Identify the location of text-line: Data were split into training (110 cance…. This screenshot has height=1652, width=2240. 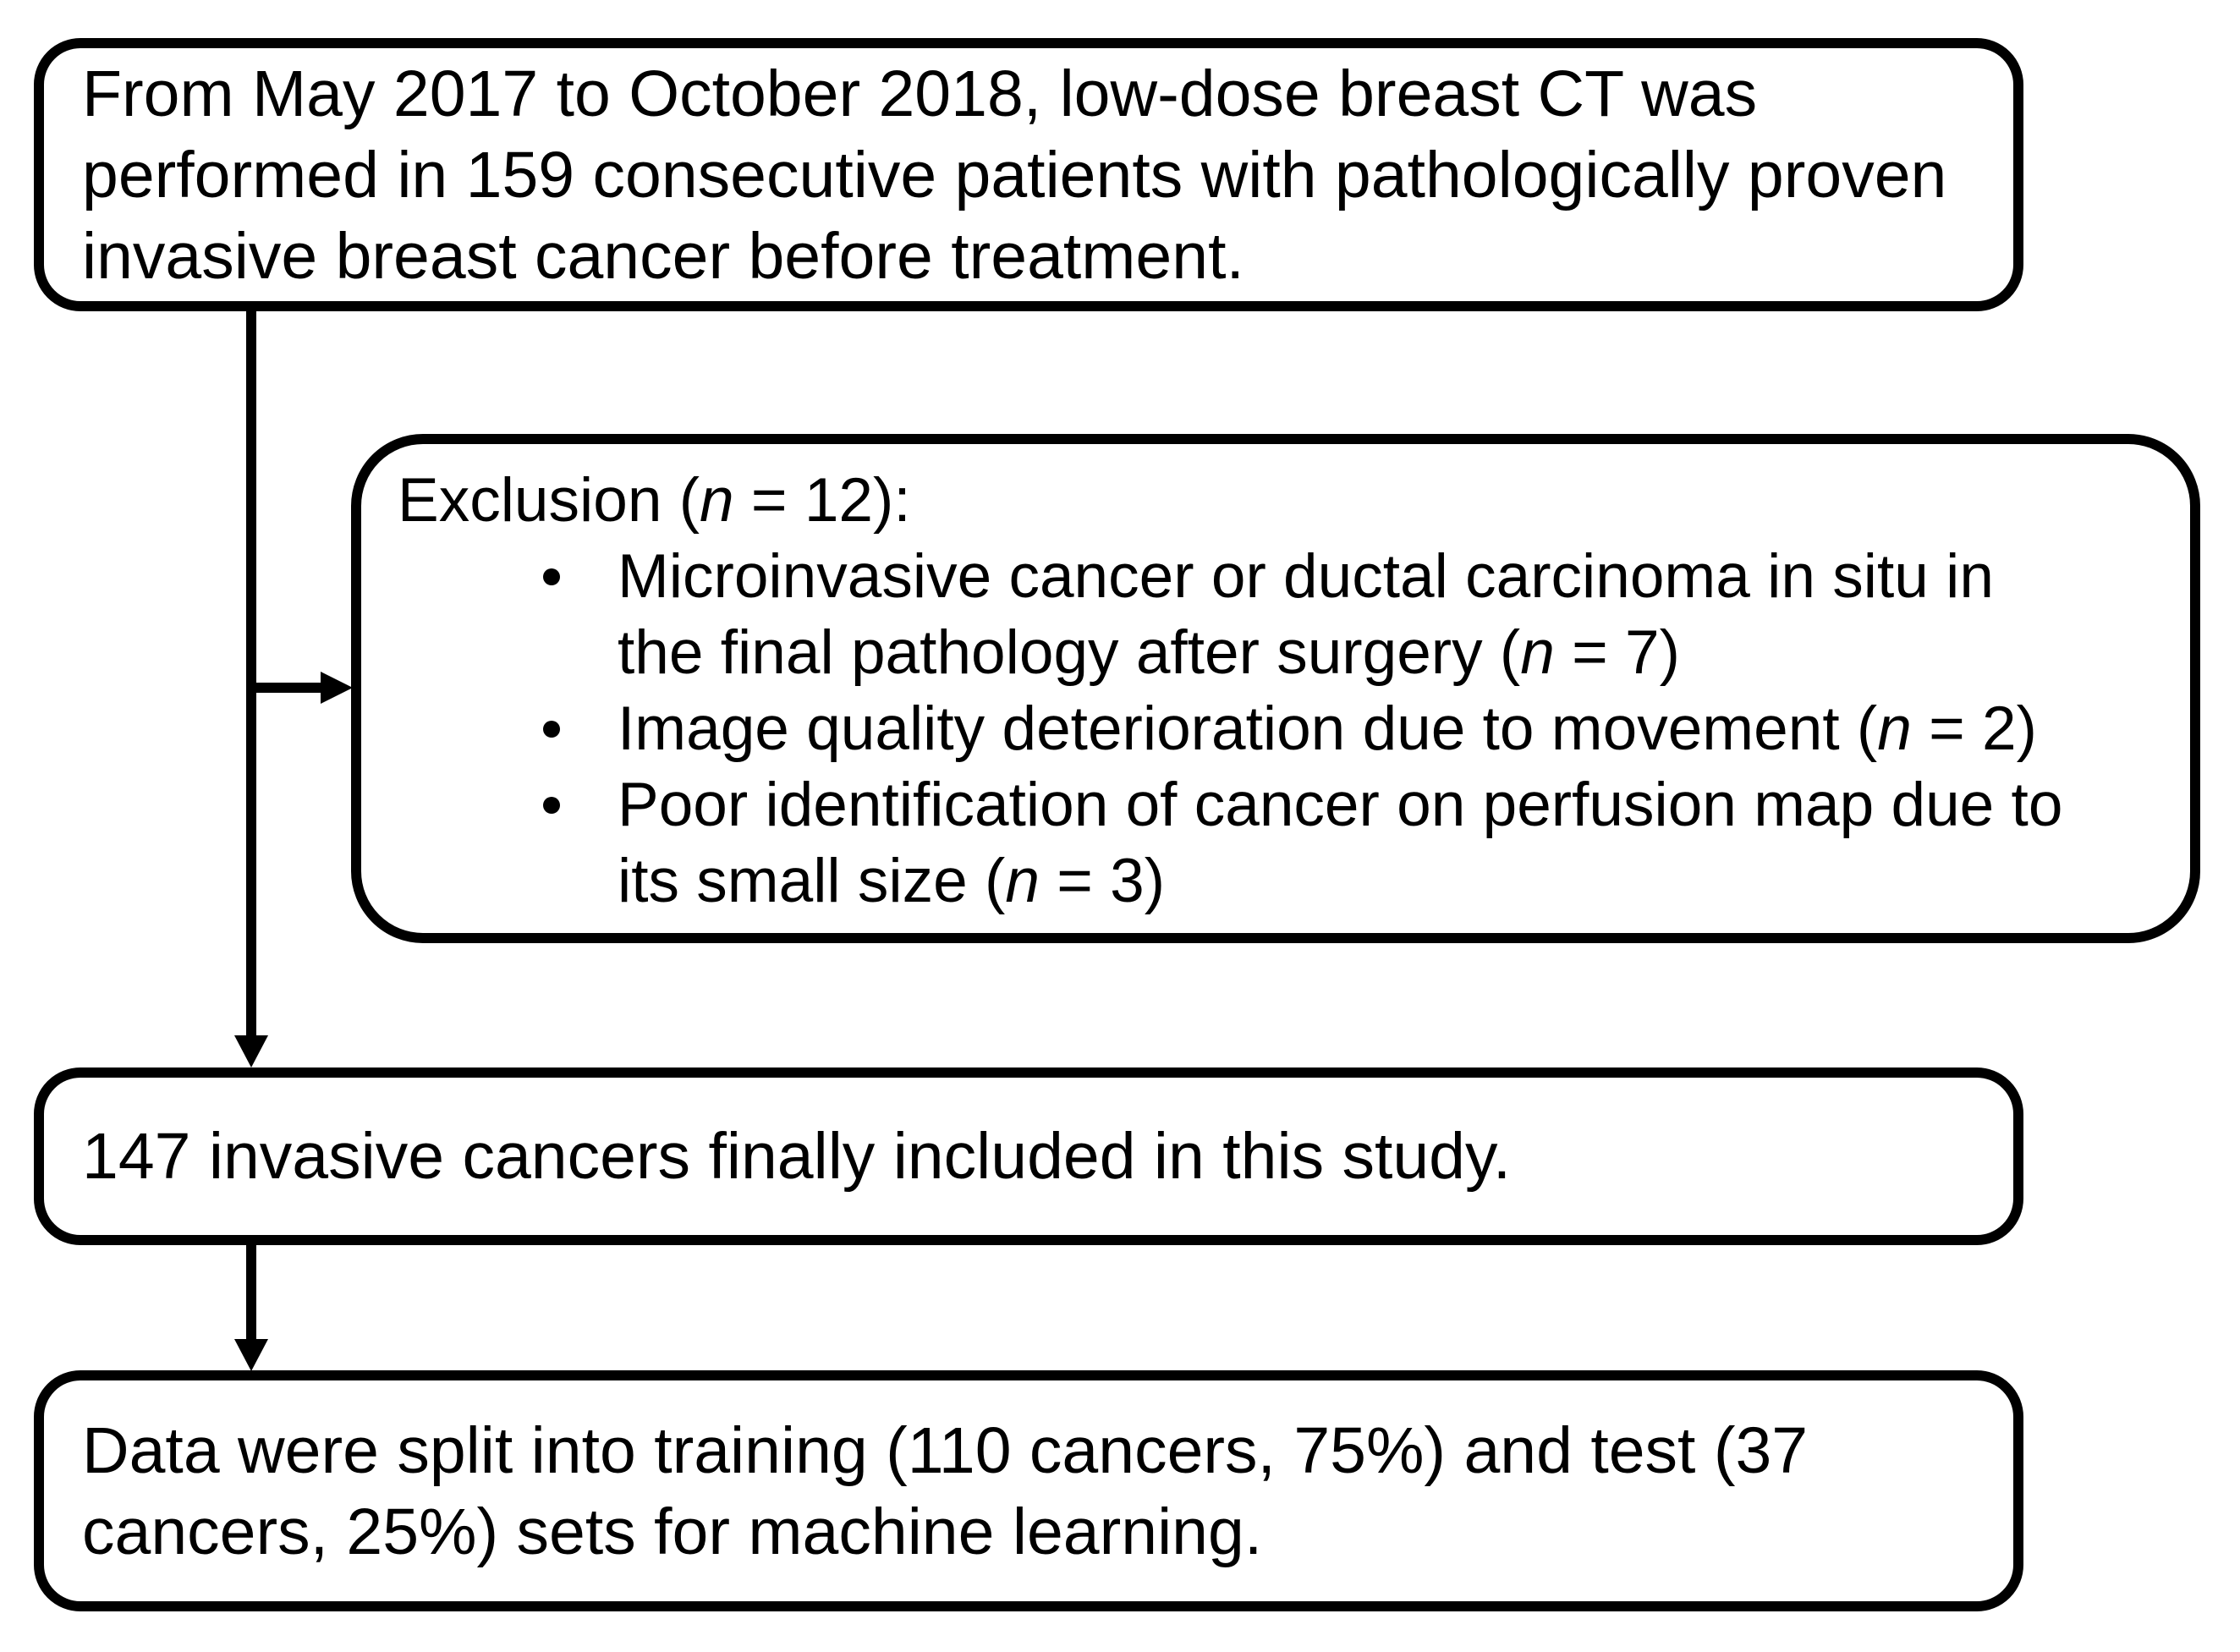
(945, 1450).